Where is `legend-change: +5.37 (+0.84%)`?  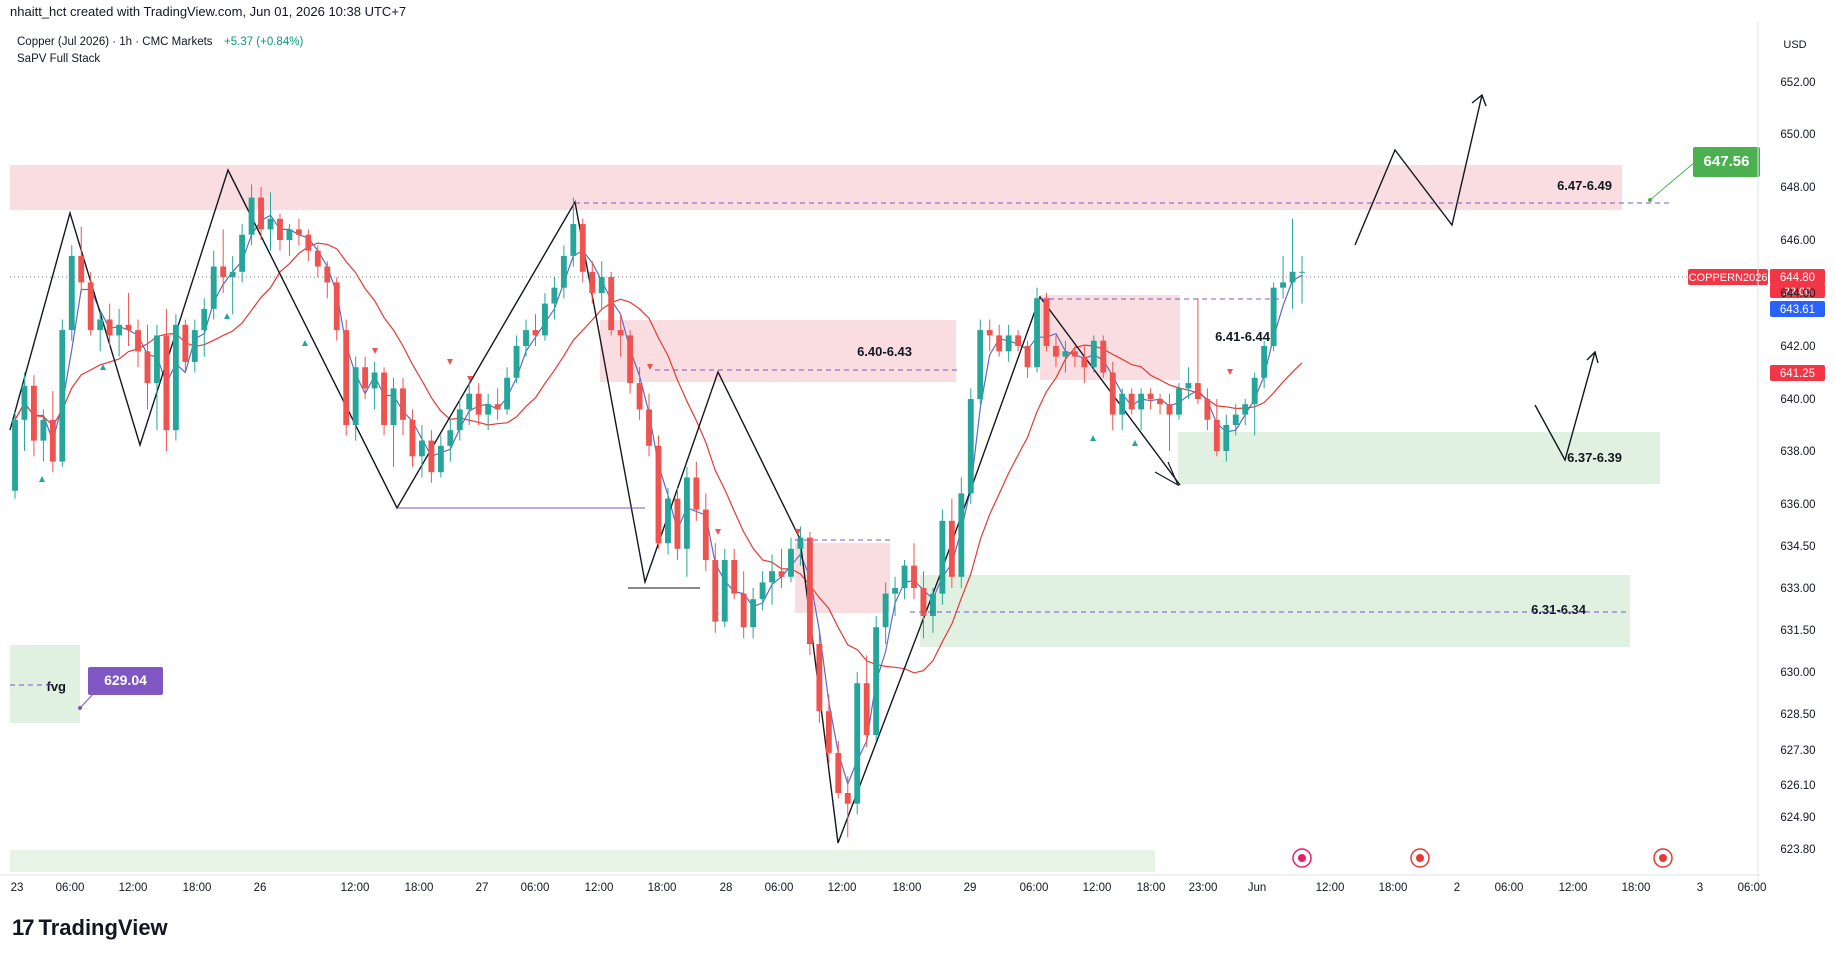
legend-change: +5.37 (+0.84%) is located at coordinates (263, 42).